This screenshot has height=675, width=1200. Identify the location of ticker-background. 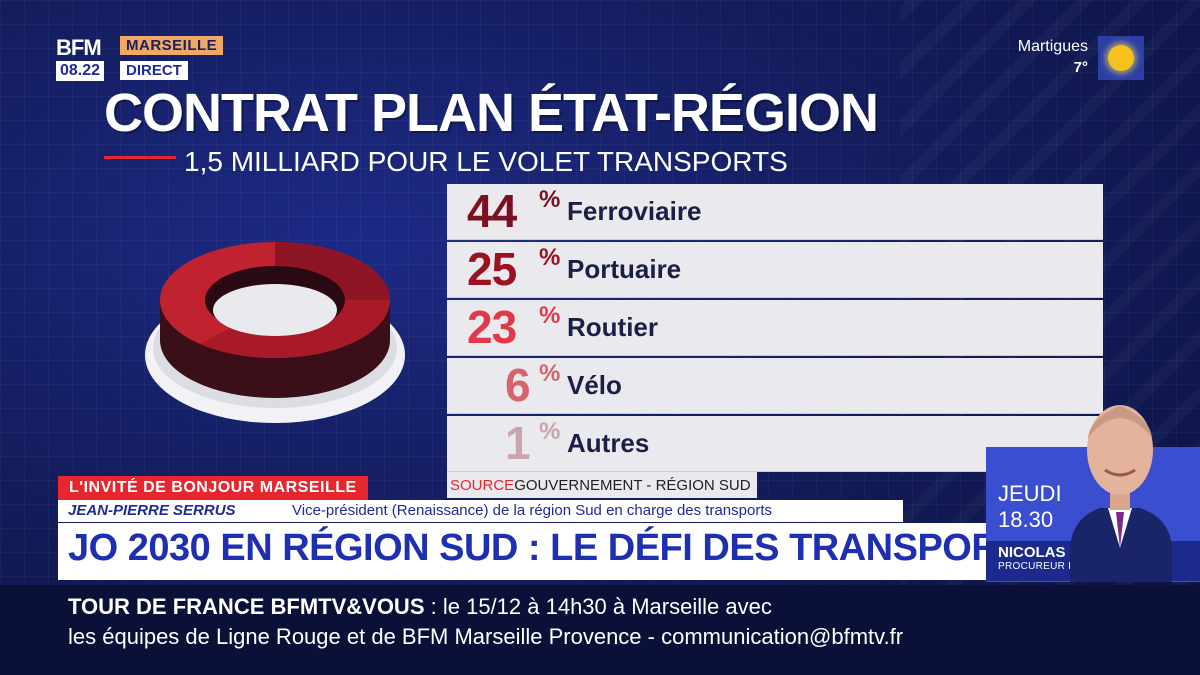
(600, 630).